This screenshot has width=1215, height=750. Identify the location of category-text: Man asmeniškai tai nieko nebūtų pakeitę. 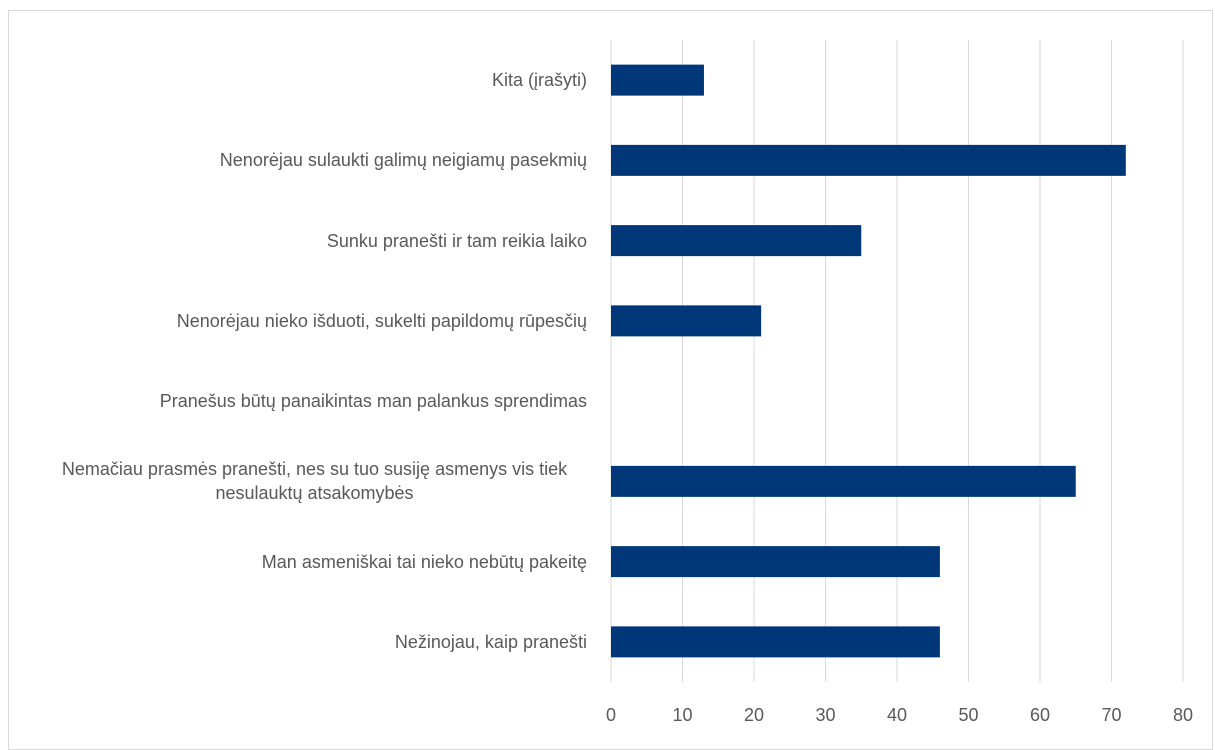
(424, 561).